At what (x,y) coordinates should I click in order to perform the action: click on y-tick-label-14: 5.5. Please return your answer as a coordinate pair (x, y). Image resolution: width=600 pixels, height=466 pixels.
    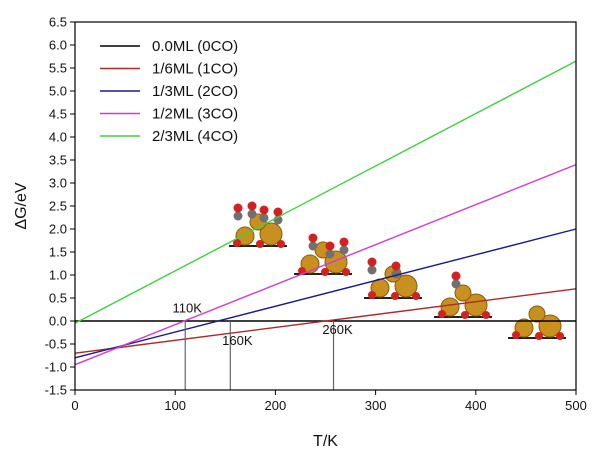
    Looking at the image, I should click on (58, 68).